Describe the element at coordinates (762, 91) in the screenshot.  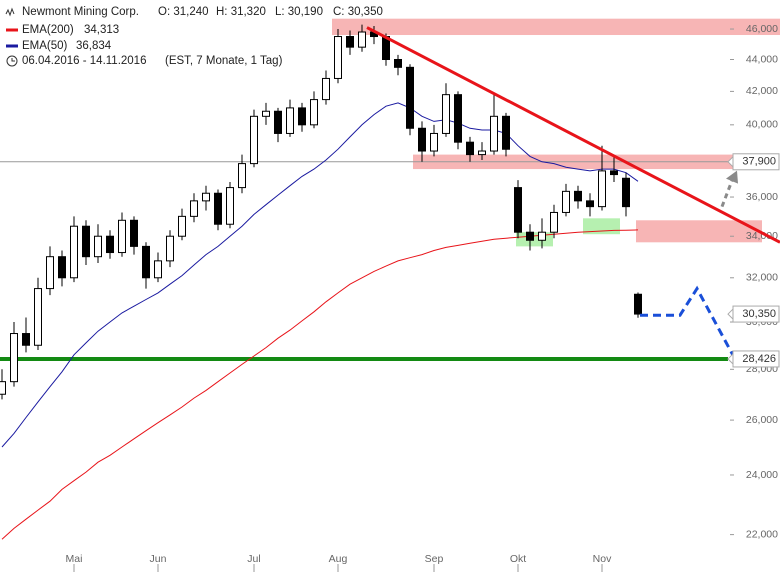
I see `y-tick-label: 42,000` at that location.